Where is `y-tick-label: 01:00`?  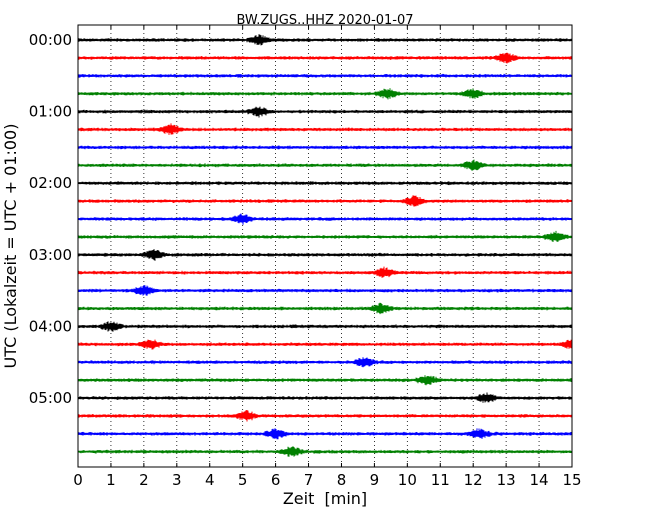
y-tick-label: 01:00 is located at coordinates (50, 112).